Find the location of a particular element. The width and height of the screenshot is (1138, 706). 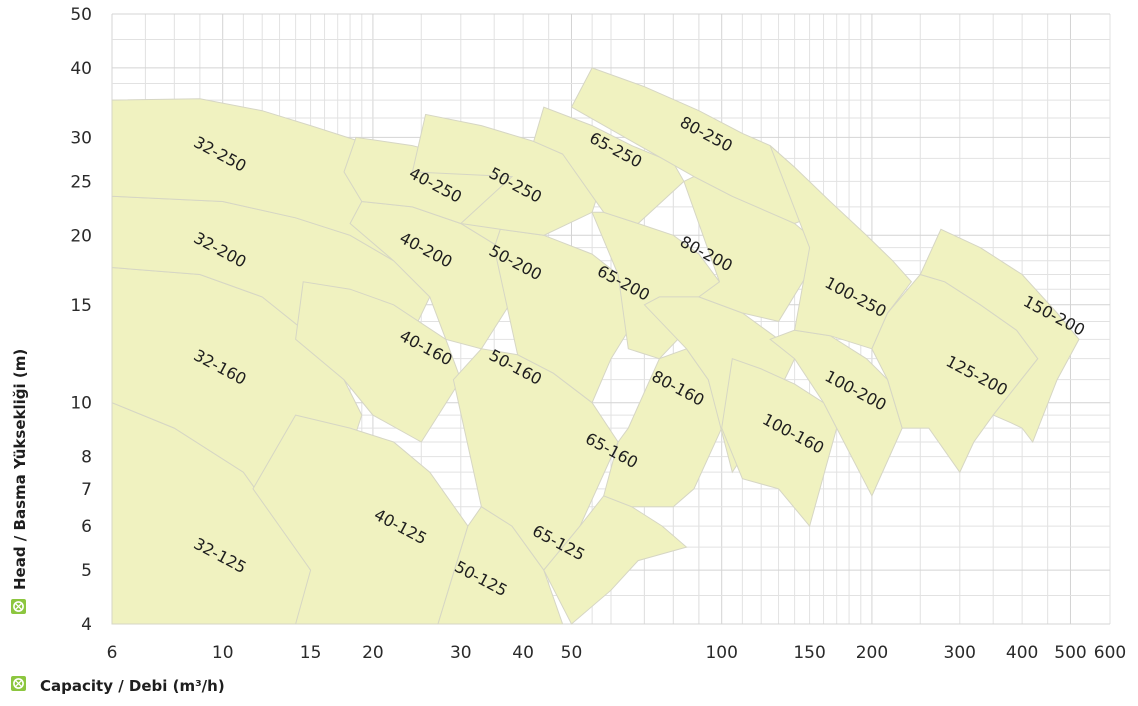

x-tick-label: 15 is located at coordinates (311, 653).